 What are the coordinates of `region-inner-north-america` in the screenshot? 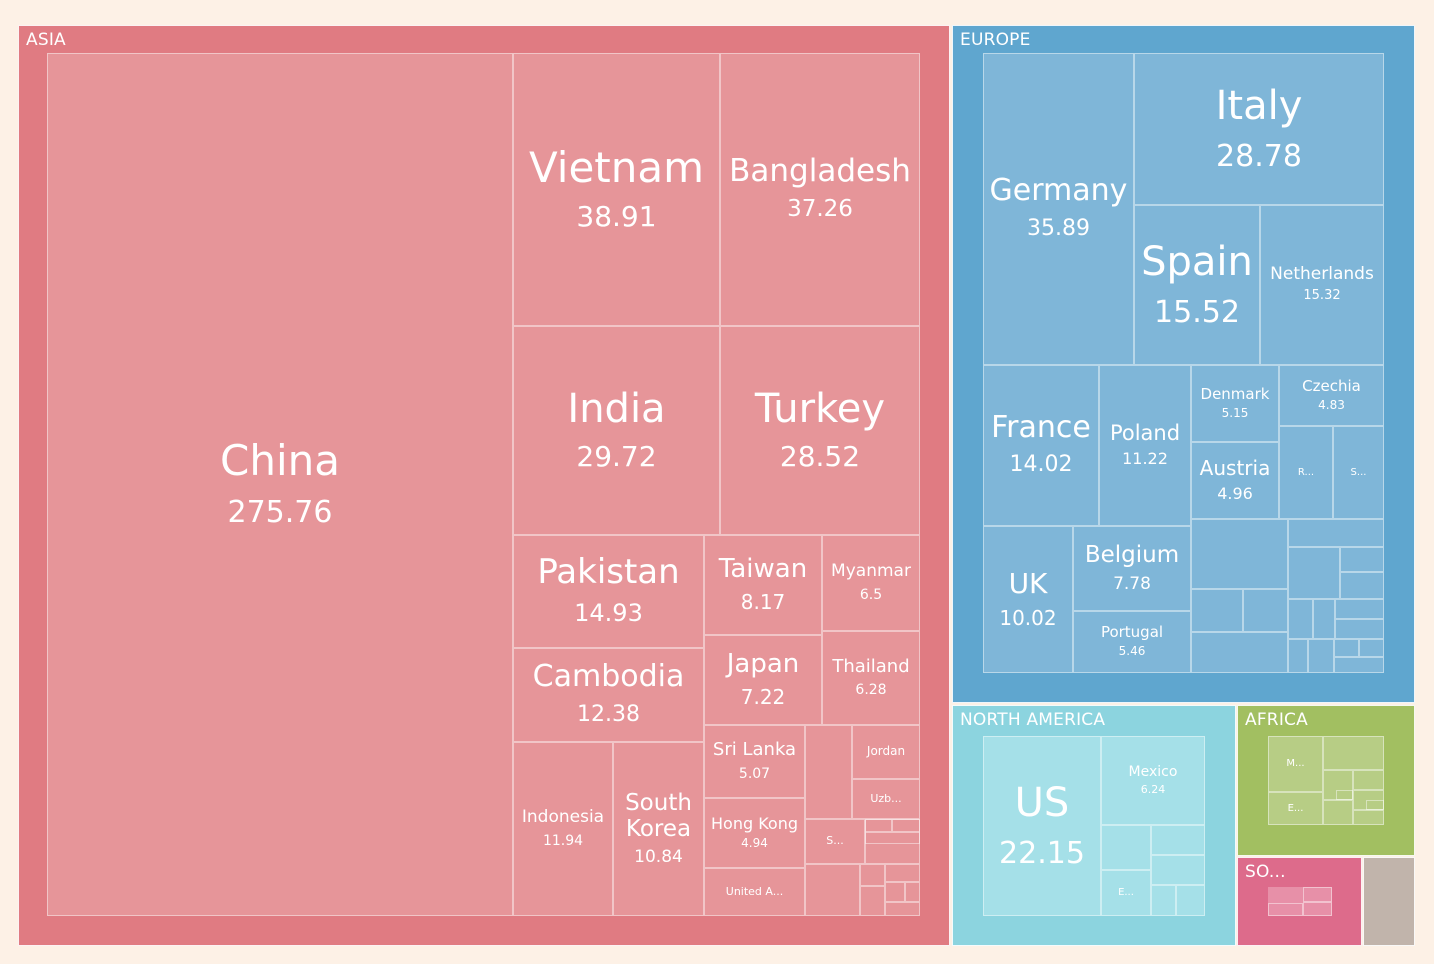 It's located at (1094, 826).